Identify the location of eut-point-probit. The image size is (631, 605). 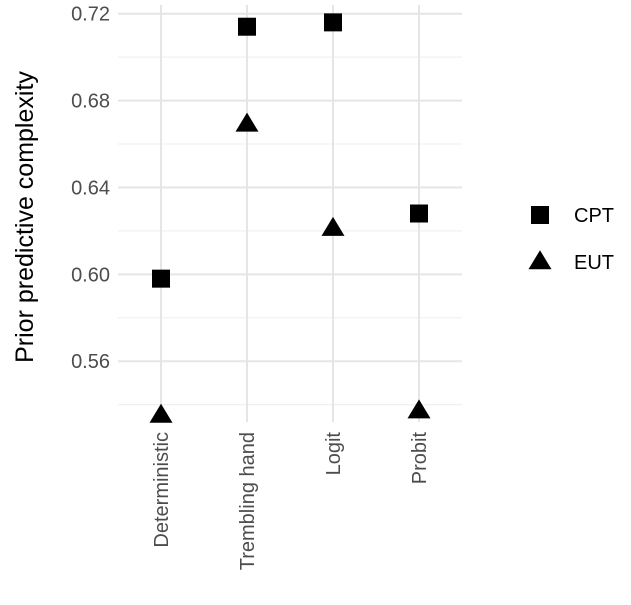
(419, 409).